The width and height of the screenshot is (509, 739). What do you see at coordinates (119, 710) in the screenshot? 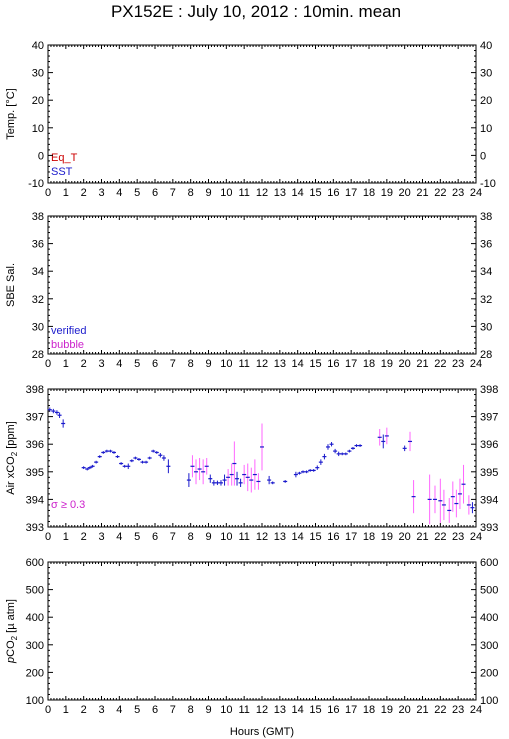
I see `pco2-xtick-label: 4` at bounding box center [119, 710].